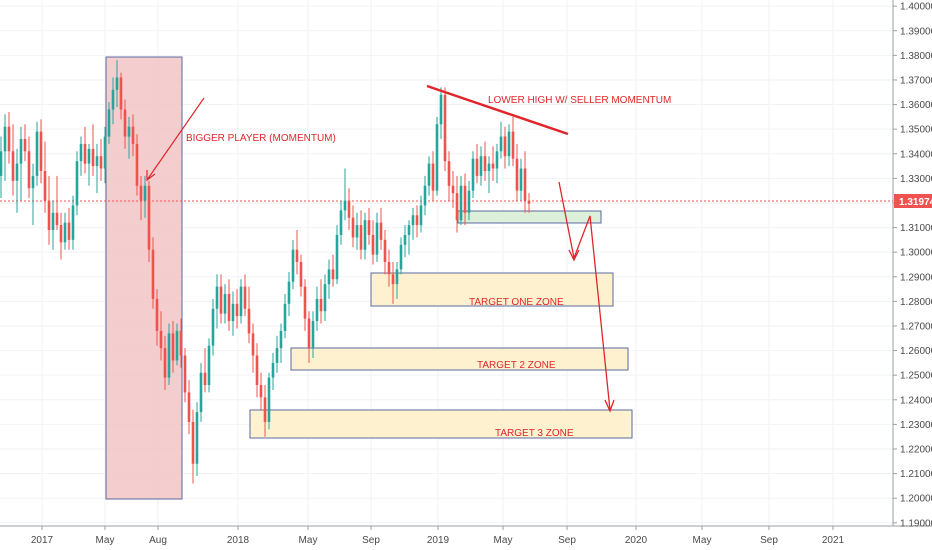 The width and height of the screenshot is (932, 550). What do you see at coordinates (833, 540) in the screenshot?
I see `x-tick-label: 2021` at bounding box center [833, 540].